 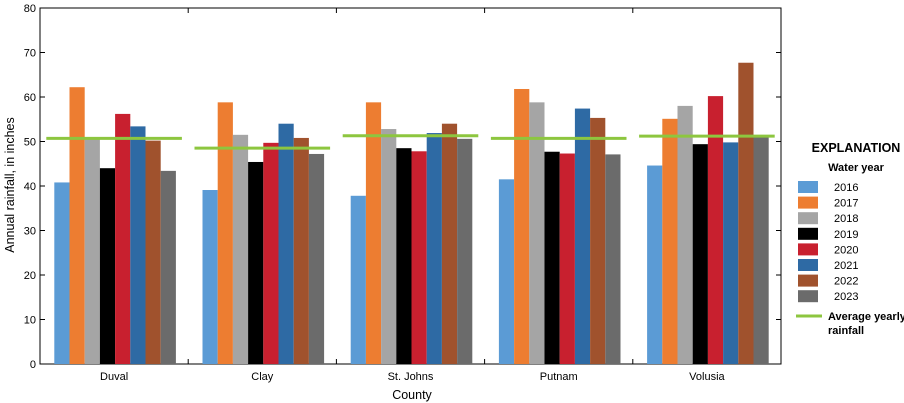 I want to click on bar-2016-putnam, so click(x=506, y=271).